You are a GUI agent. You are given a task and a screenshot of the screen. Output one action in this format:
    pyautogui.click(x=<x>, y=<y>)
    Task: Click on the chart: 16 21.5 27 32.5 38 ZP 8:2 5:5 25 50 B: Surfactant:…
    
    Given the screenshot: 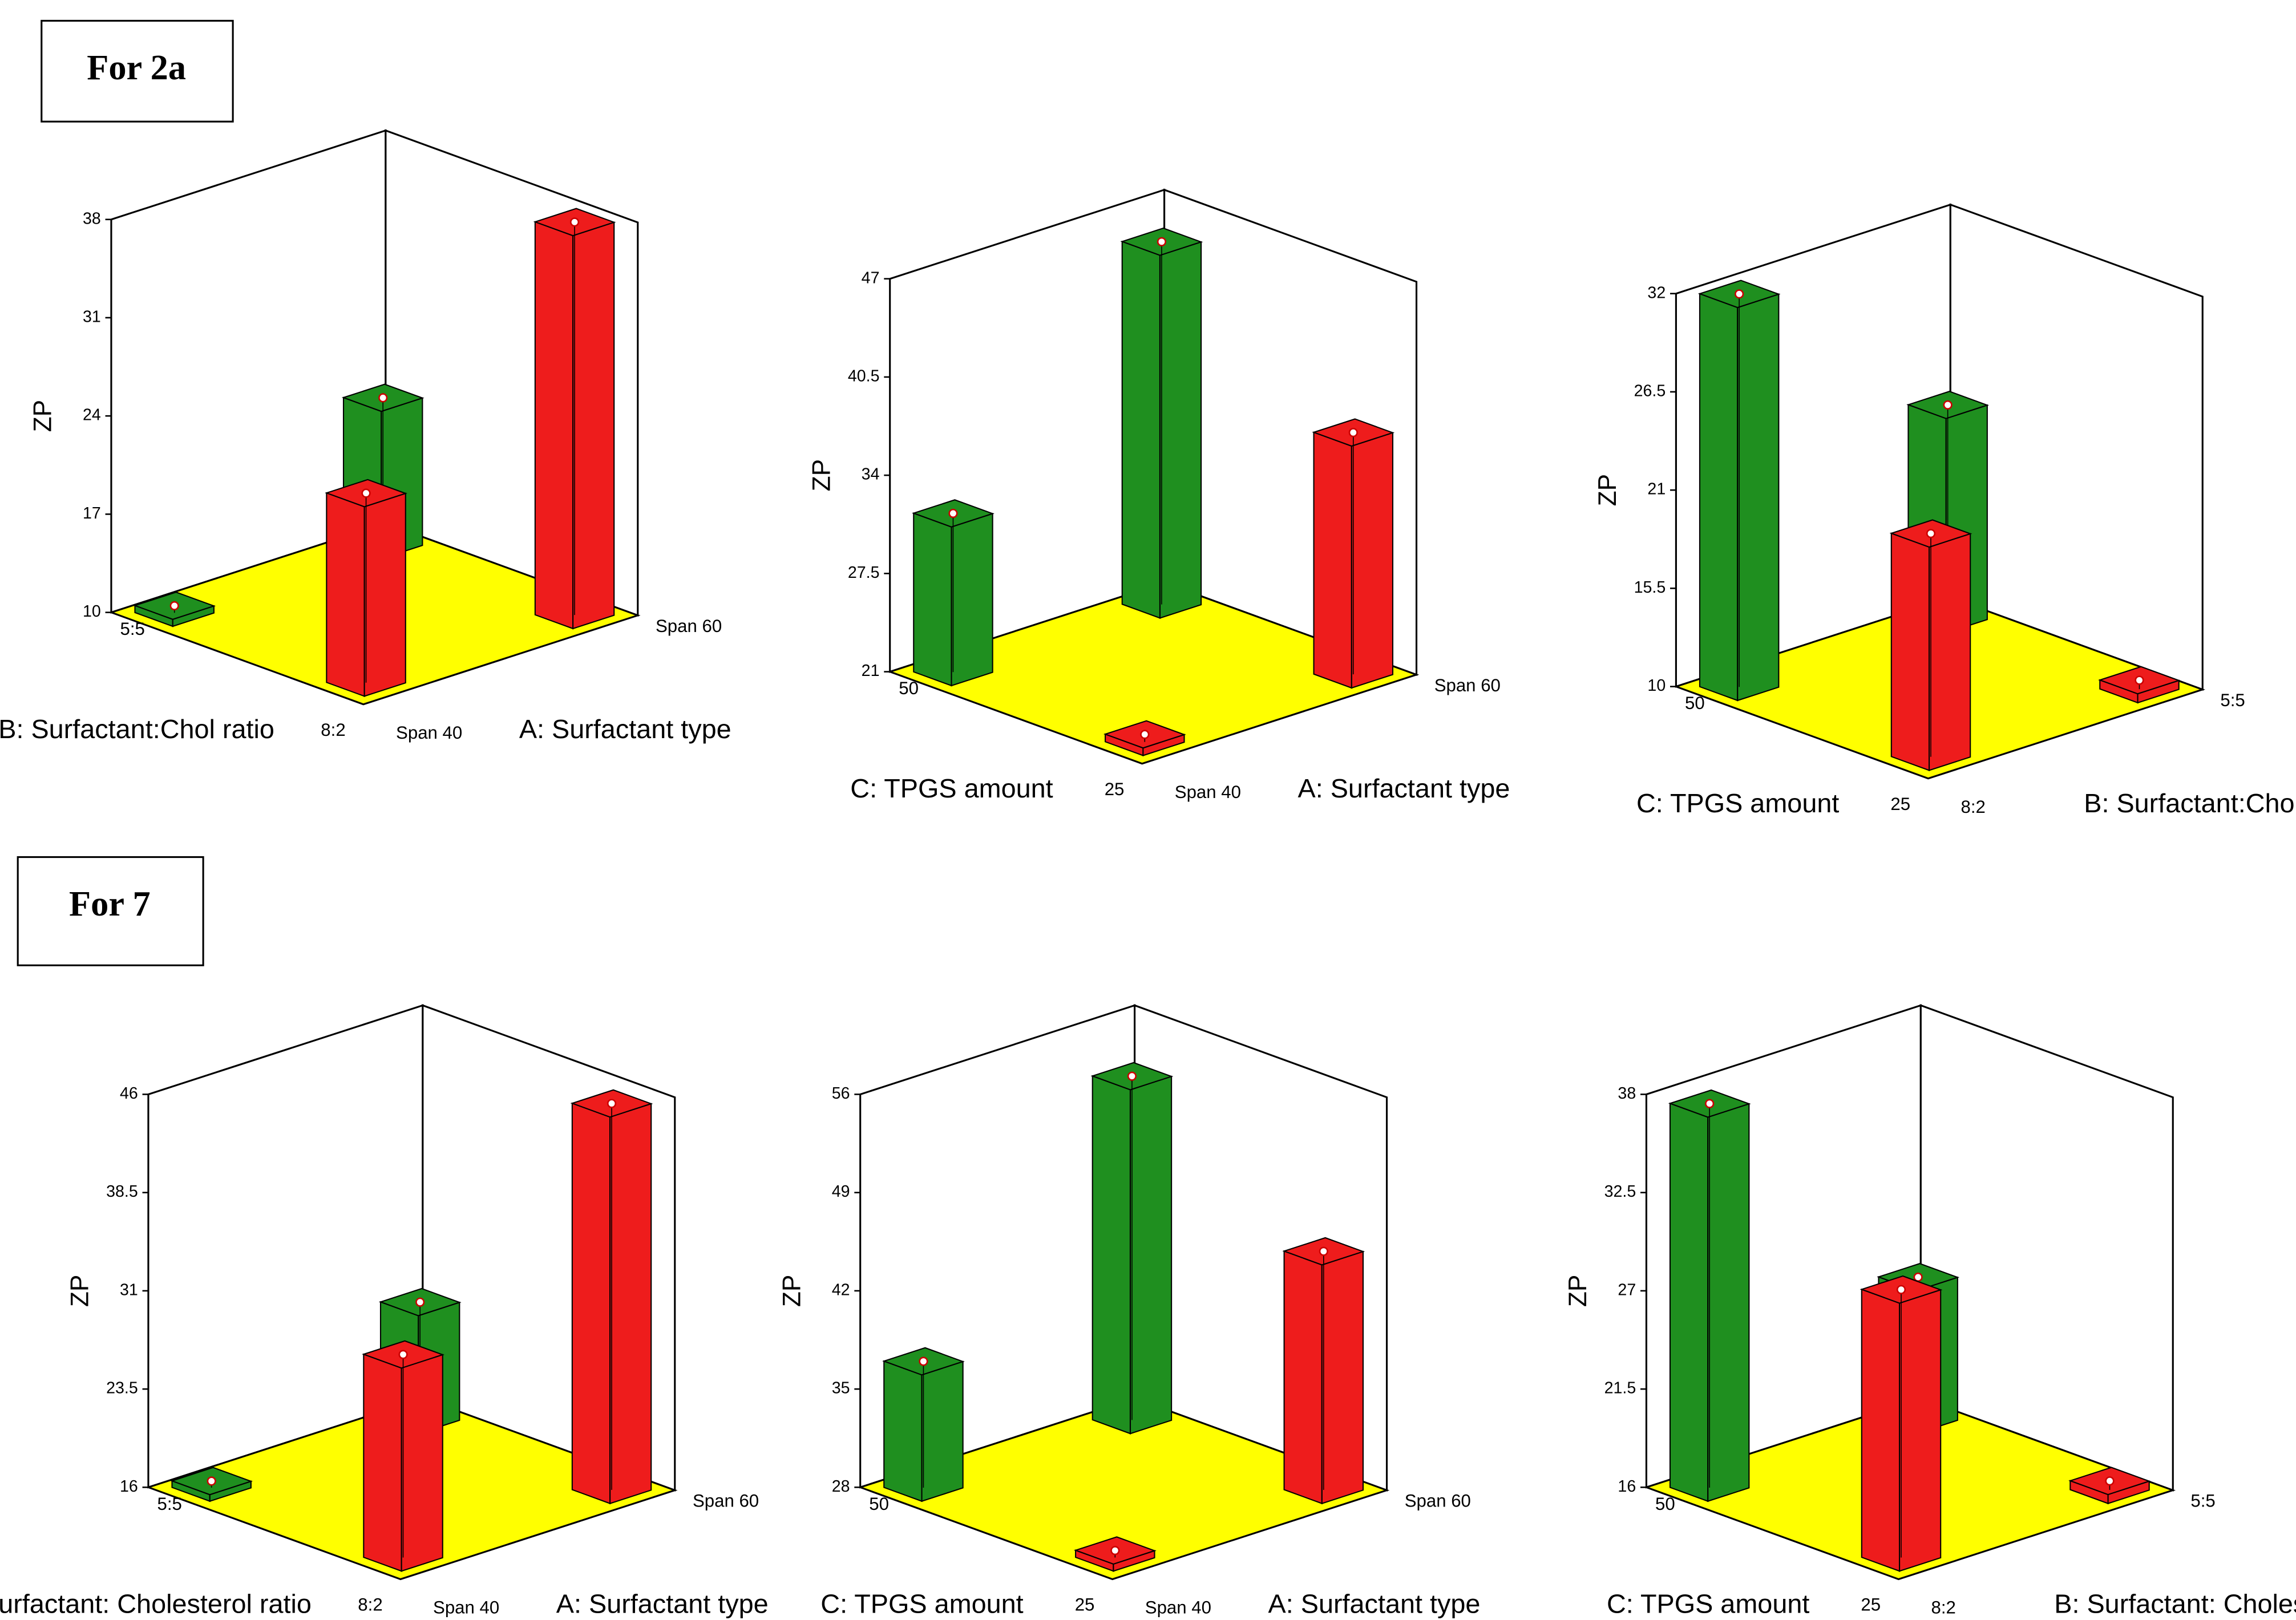 What is the action you would take?
    pyautogui.click(x=1930, y=1311)
    